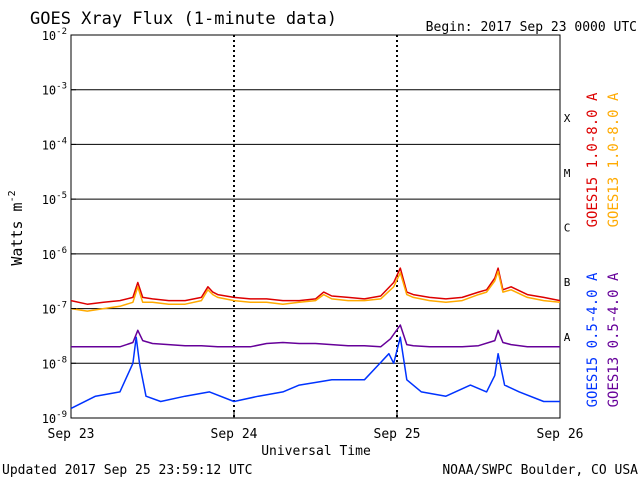  I want to click on flare-class-label: B, so click(567, 282).